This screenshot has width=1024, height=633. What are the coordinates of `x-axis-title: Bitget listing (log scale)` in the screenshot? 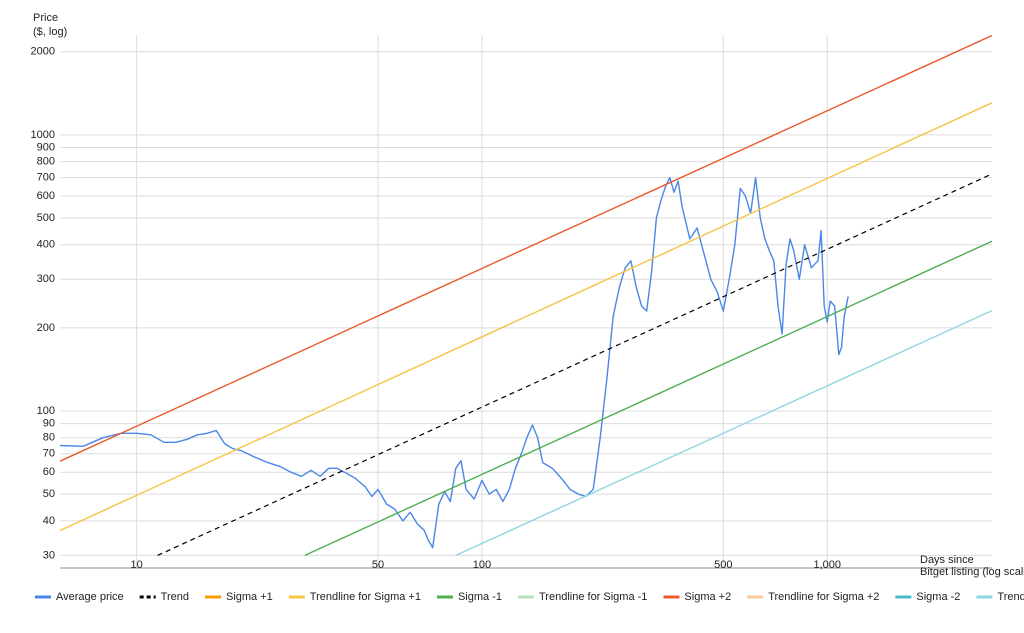 It's located at (972, 572).